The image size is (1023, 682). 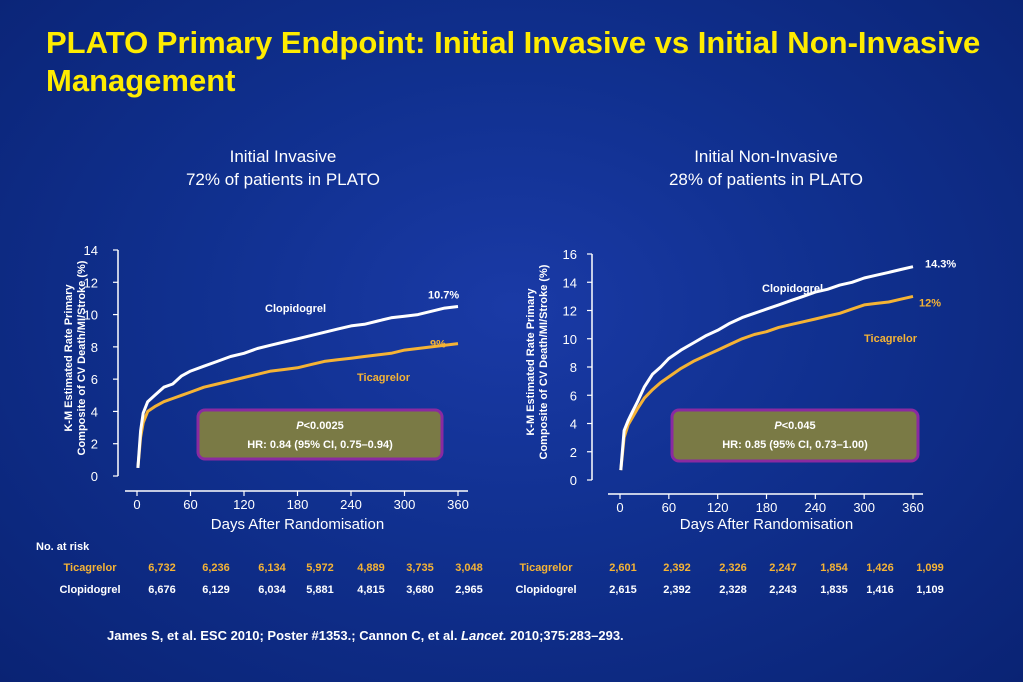 I want to click on right-at-risk-ticagrelor-value: 1,854, so click(x=834, y=568).